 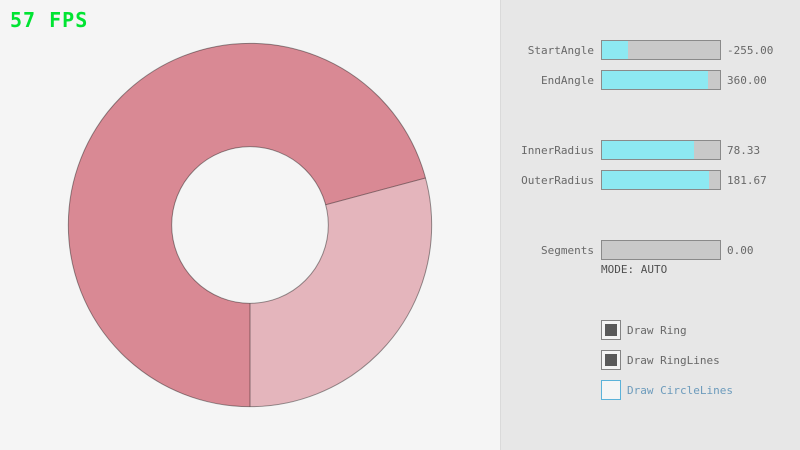 What do you see at coordinates (655, 80) in the screenshot?
I see `endangle-slider-fill` at bounding box center [655, 80].